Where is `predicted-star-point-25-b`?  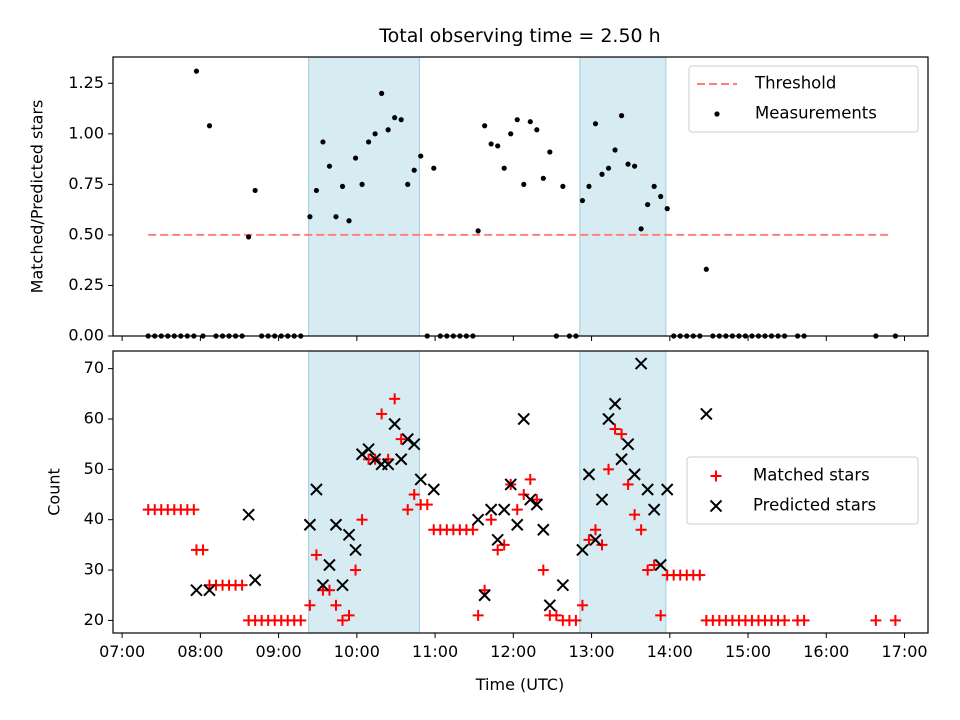
predicted-star-point-25-b is located at coordinates (491, 509).